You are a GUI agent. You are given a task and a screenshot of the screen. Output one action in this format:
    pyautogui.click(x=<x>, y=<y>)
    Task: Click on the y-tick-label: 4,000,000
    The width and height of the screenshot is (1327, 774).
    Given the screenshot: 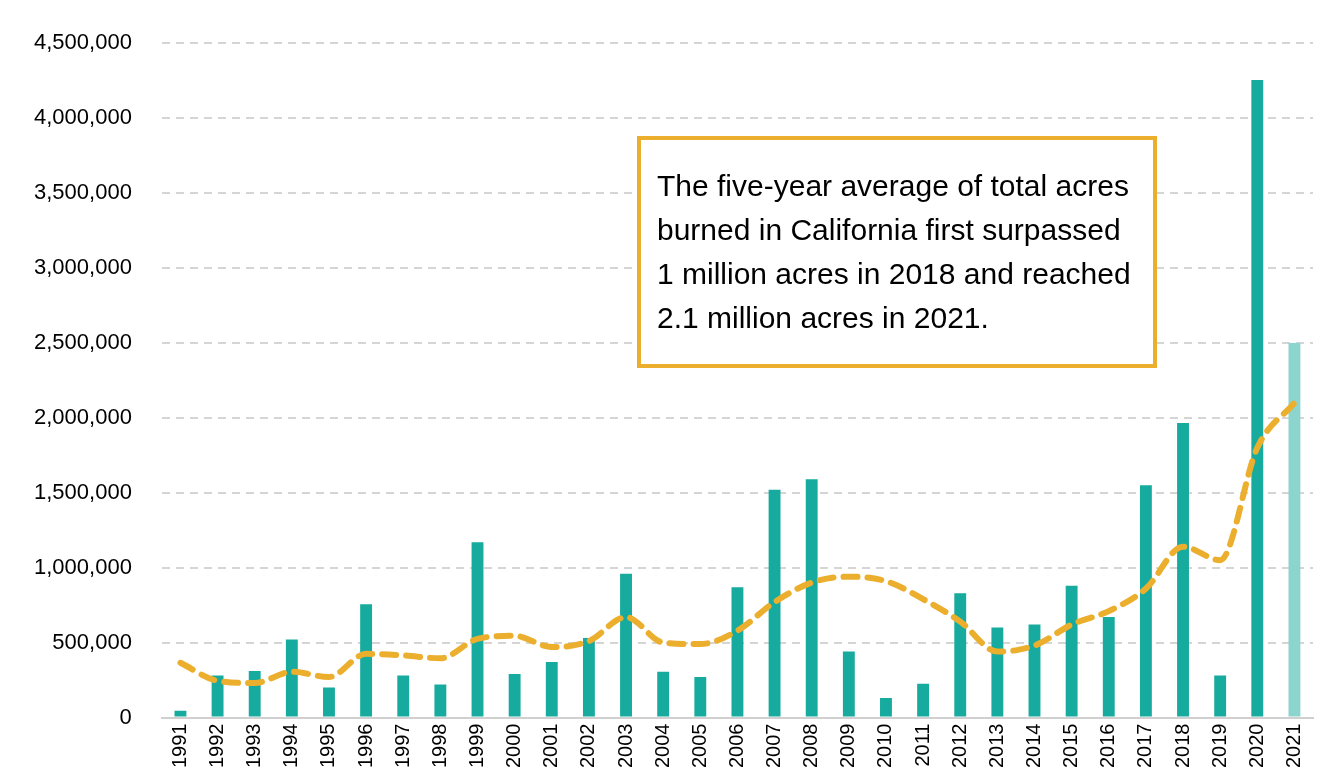 What is the action you would take?
    pyautogui.click(x=83, y=117)
    